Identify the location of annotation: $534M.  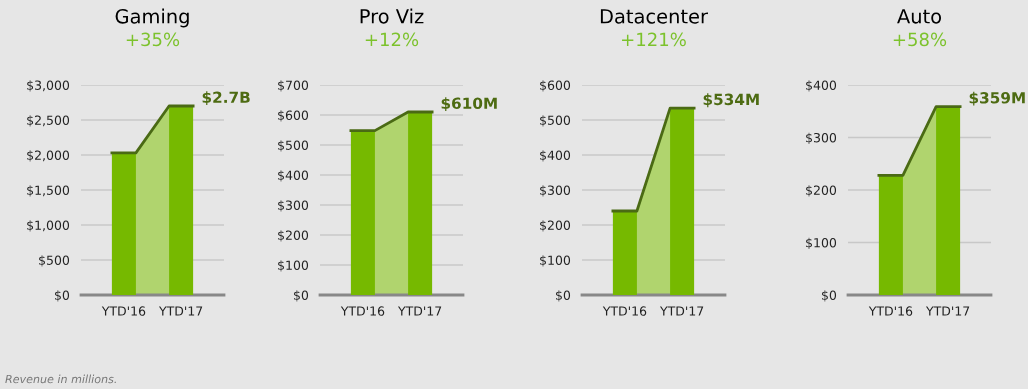
(731, 100).